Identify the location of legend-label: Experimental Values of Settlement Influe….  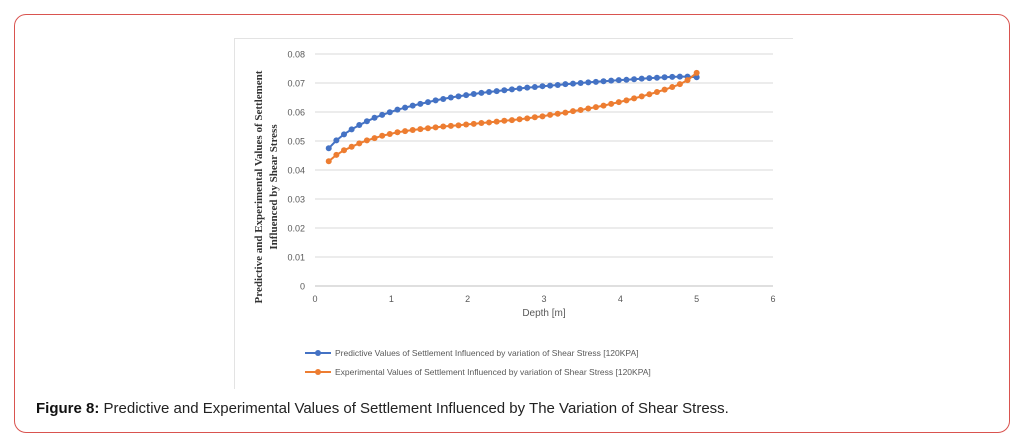
(493, 372).